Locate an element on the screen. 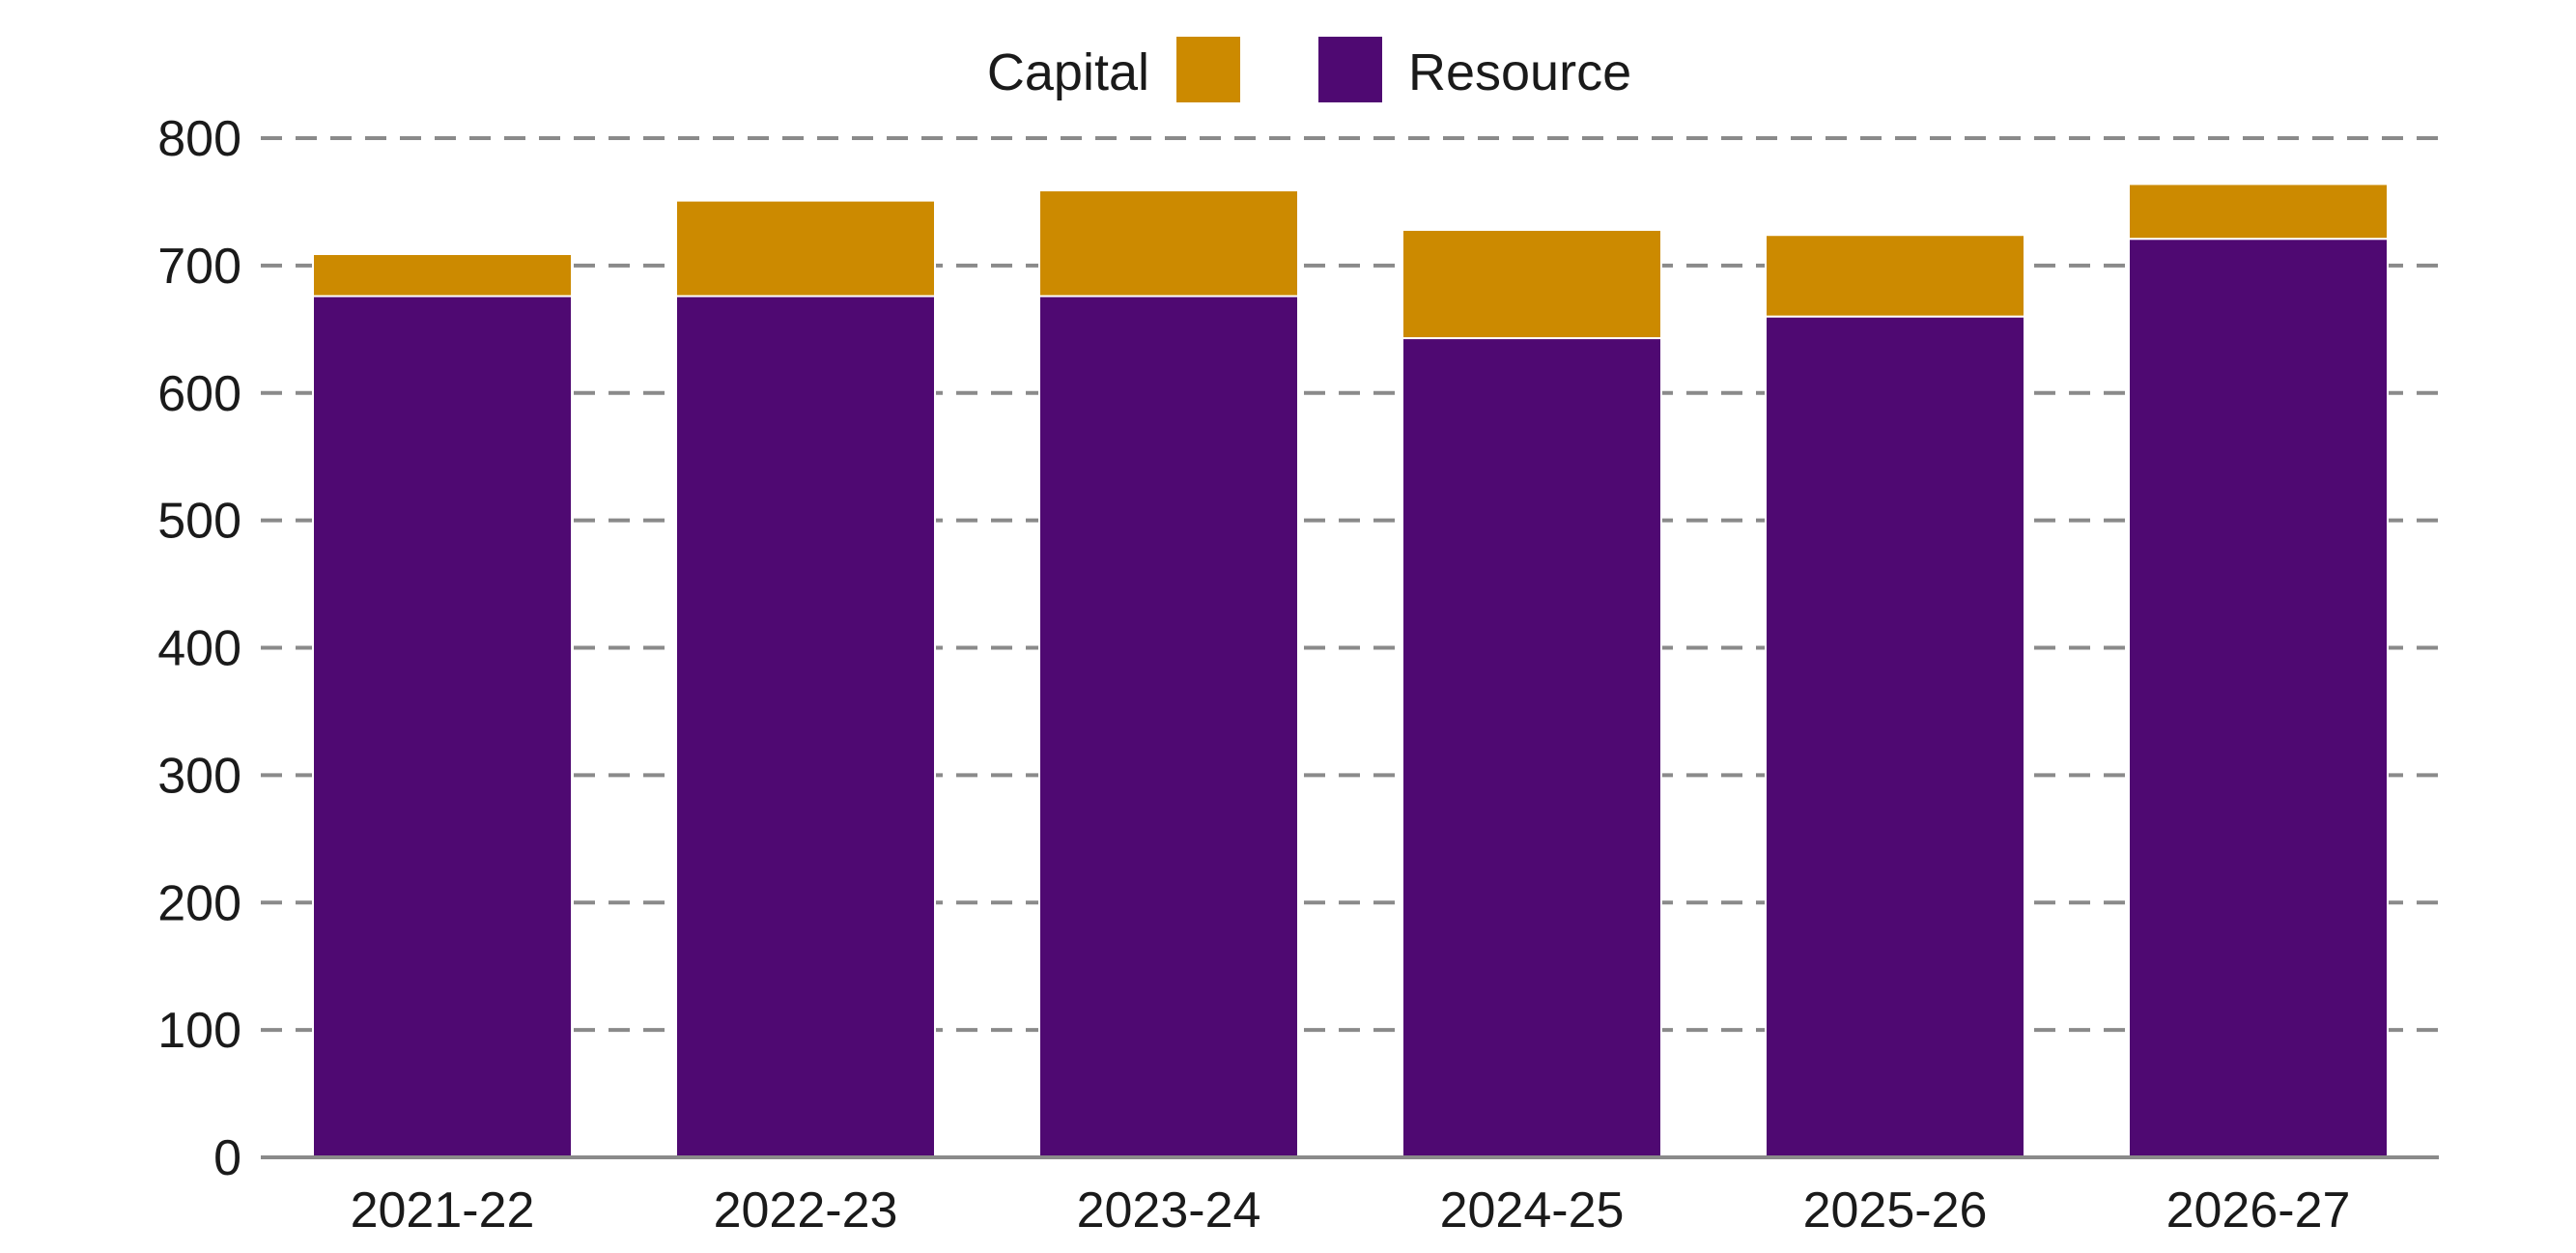  y-tick-label: 0 is located at coordinates (227, 1158).